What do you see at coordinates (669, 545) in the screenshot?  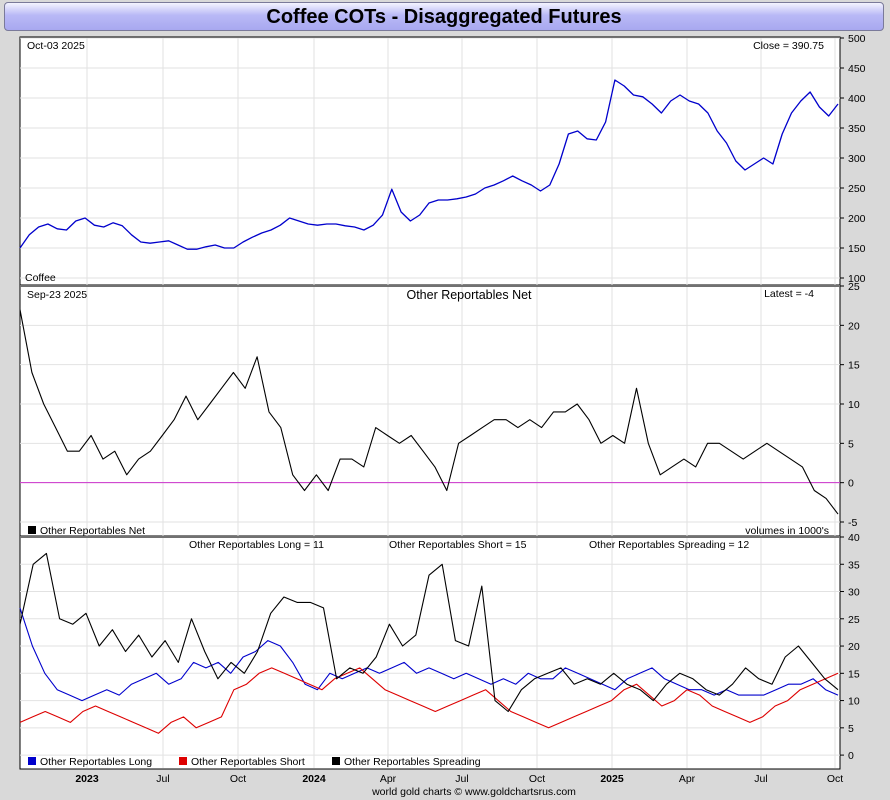 I see `spreading-latest-label: Other Reportables Spreading = 12` at bounding box center [669, 545].